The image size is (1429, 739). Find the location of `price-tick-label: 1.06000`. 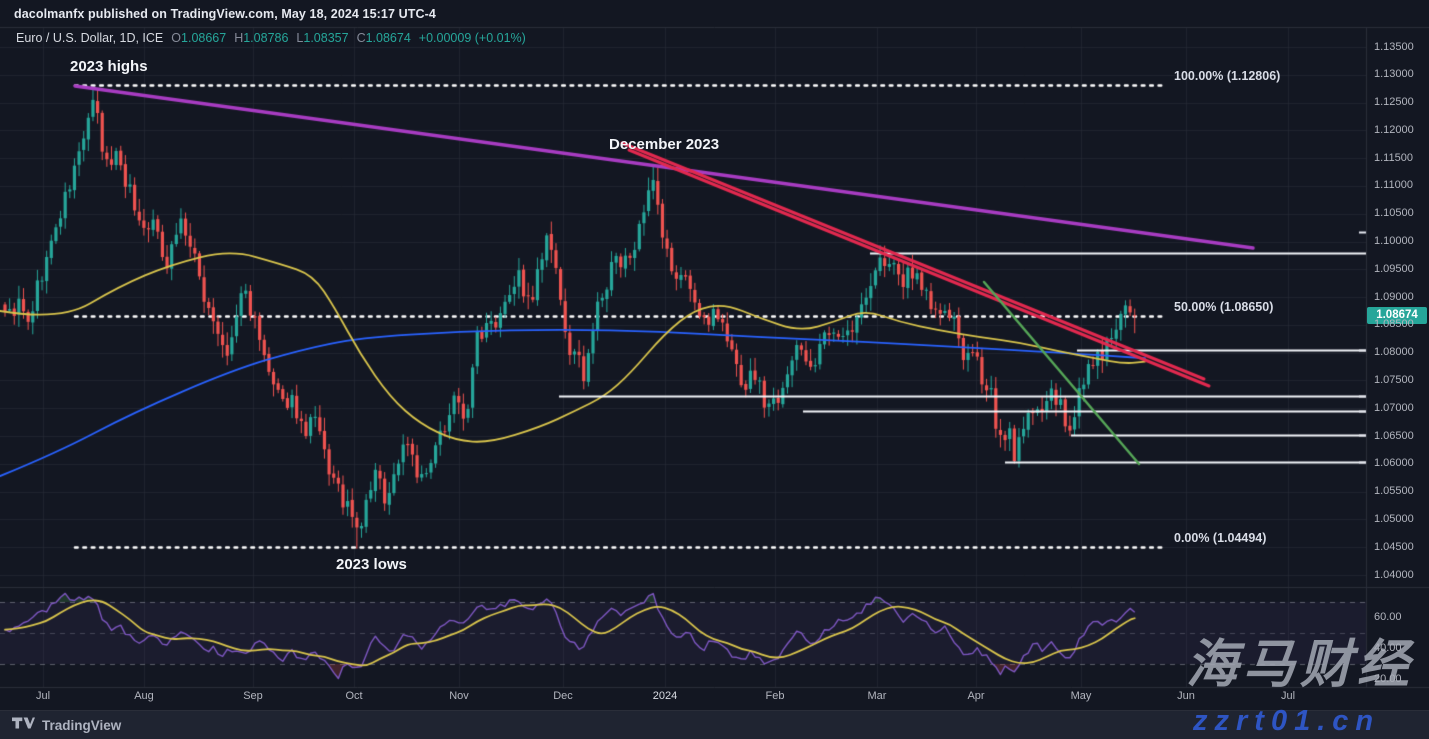

price-tick-label: 1.06000 is located at coordinates (1394, 463).